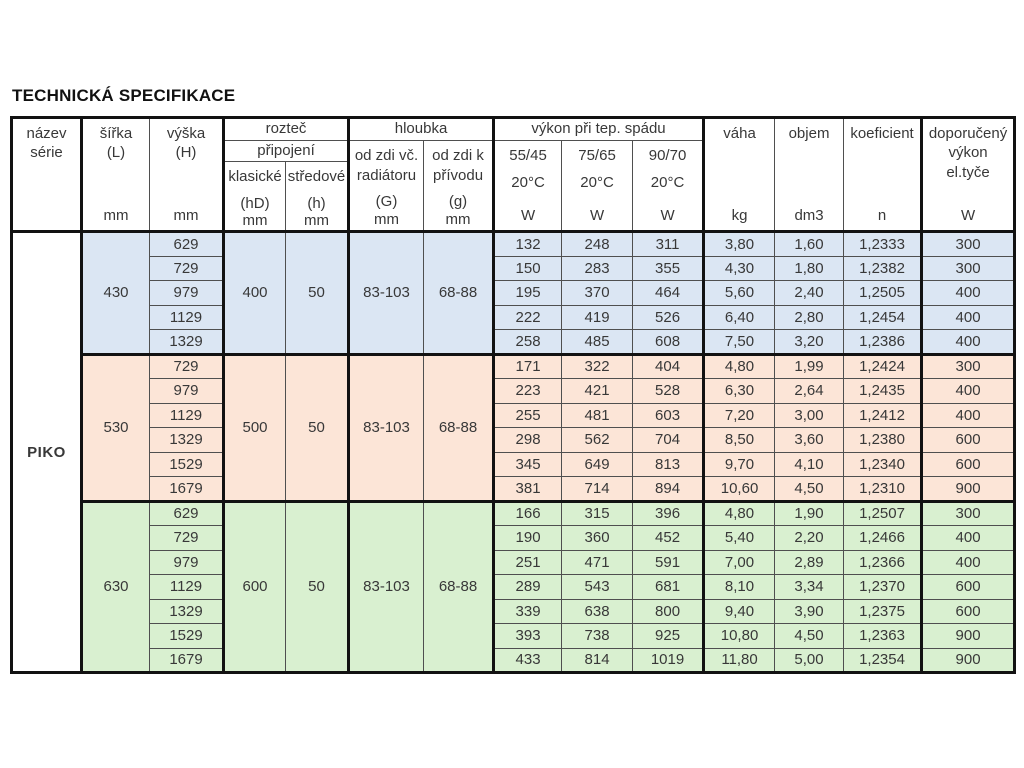  Describe the element at coordinates (809, 134) in the screenshot. I see `header-label: objem` at that location.